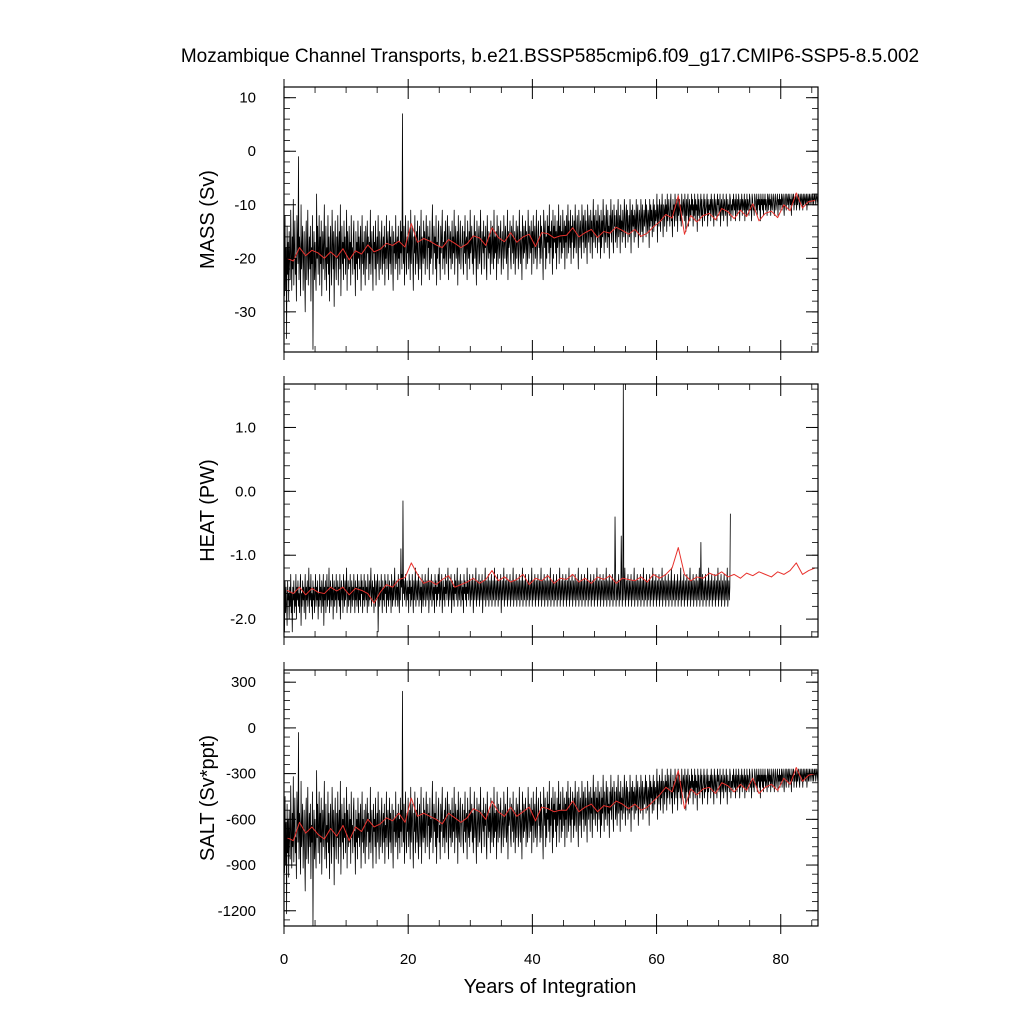 Image resolution: width=1024 pixels, height=1024 pixels. Describe the element at coordinates (245, 258) in the screenshot. I see `mass-y-tick-label: -20` at that location.